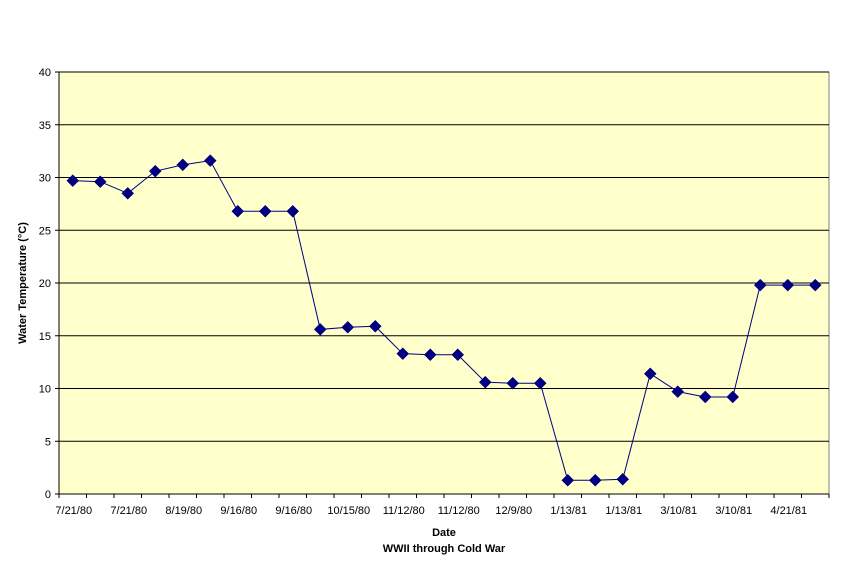  What do you see at coordinates (45, 73) in the screenshot?
I see `y-tick-label: 40` at bounding box center [45, 73].